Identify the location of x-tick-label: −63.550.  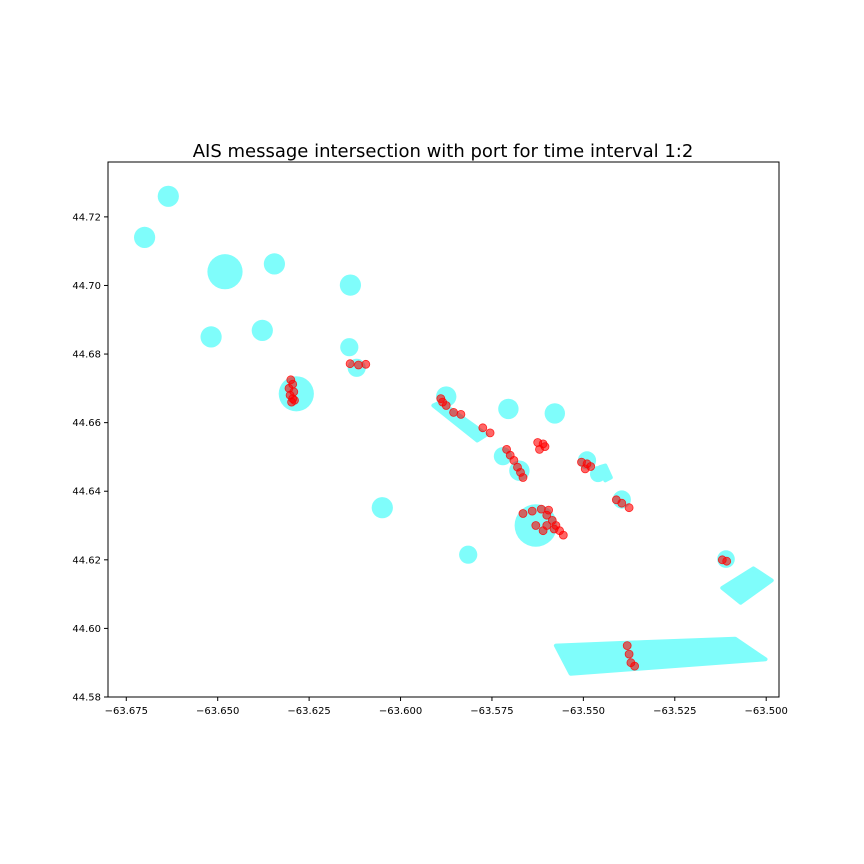
(583, 711).